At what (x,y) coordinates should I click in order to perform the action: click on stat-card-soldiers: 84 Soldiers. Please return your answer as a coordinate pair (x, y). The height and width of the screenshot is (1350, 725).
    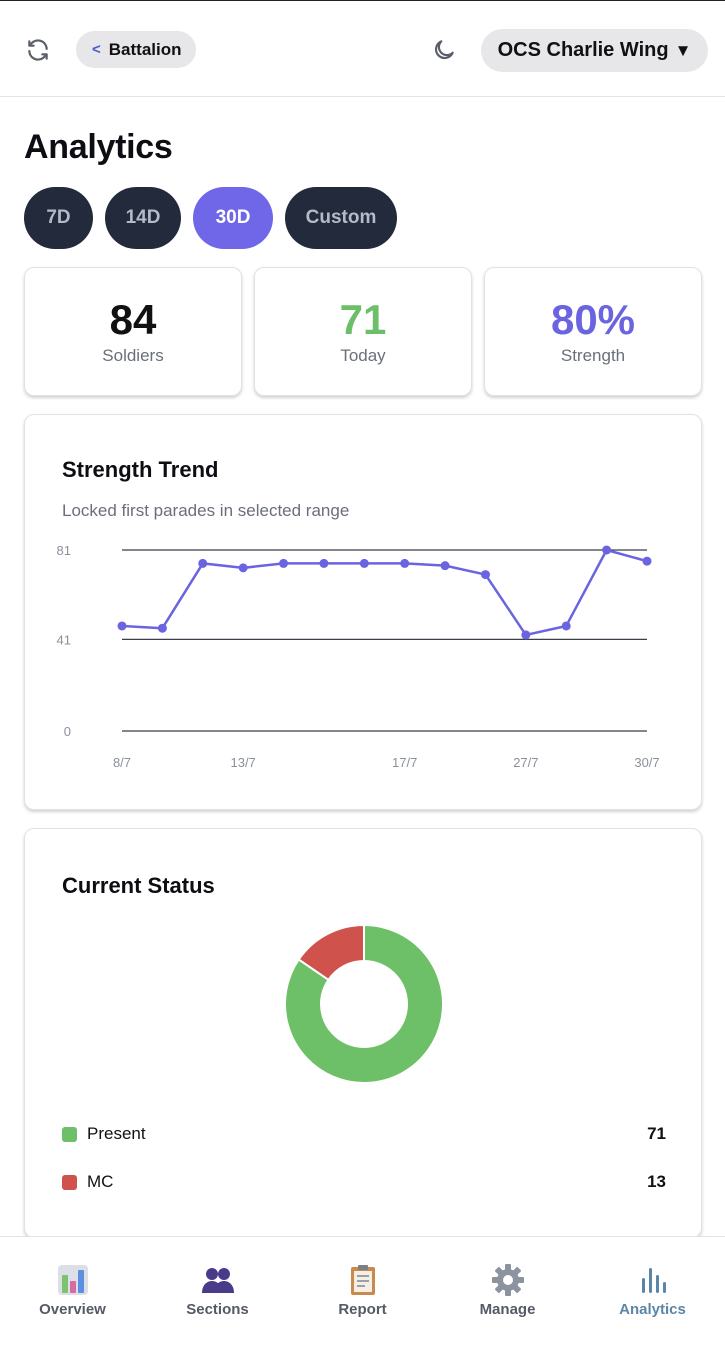
    Looking at the image, I should click on (133, 331).